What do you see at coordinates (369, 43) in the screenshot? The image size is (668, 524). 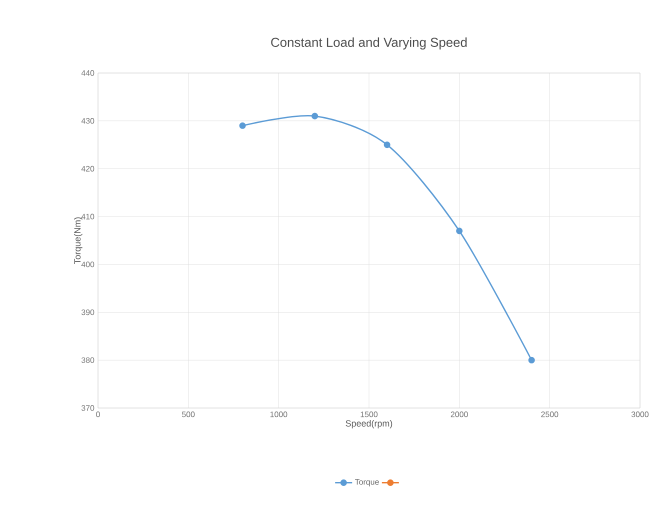 I see `chart-title: Constant Load and Varying Speed` at bounding box center [369, 43].